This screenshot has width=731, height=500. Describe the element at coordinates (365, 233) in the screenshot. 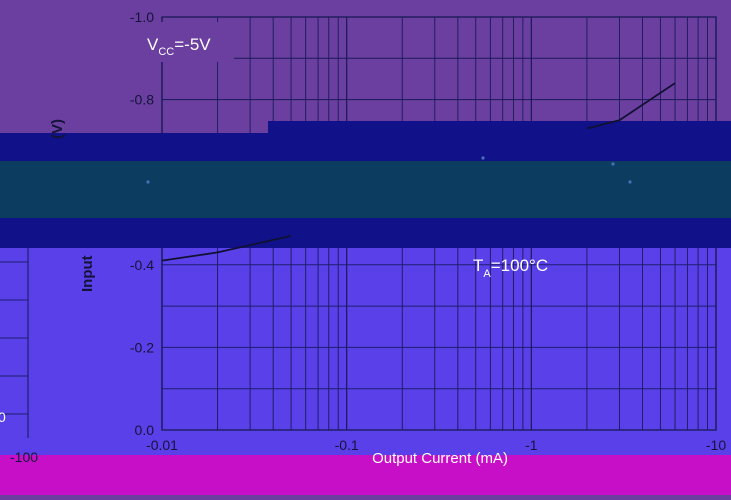

I see `blue-band` at that location.